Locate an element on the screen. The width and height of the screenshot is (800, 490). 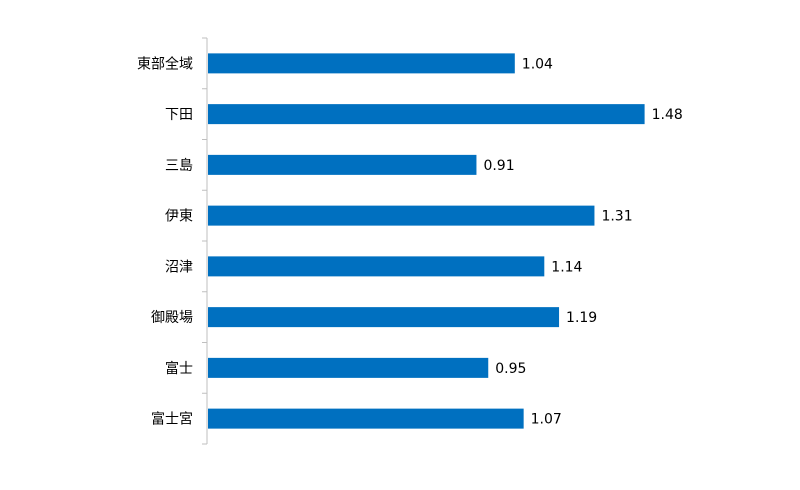
value-label: 0.91 is located at coordinates (498, 166).